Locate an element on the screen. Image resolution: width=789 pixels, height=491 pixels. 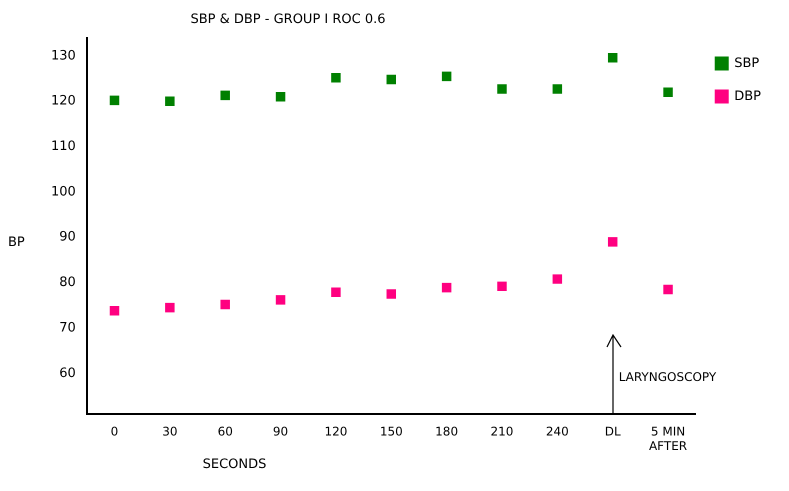
x-tick-label: 240 is located at coordinates (557, 431).